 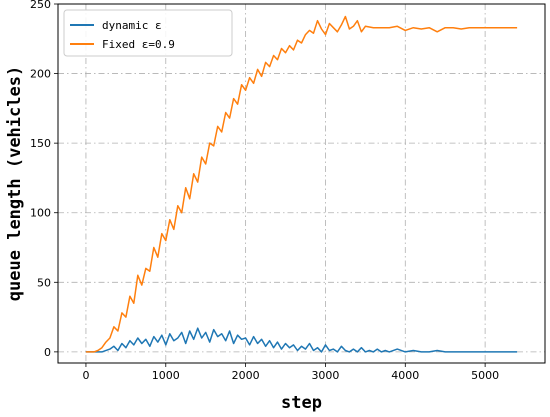 What do you see at coordinates (15, 183) in the screenshot?
I see `y-axis-label: queue length (vehicles)` at bounding box center [15, 183].